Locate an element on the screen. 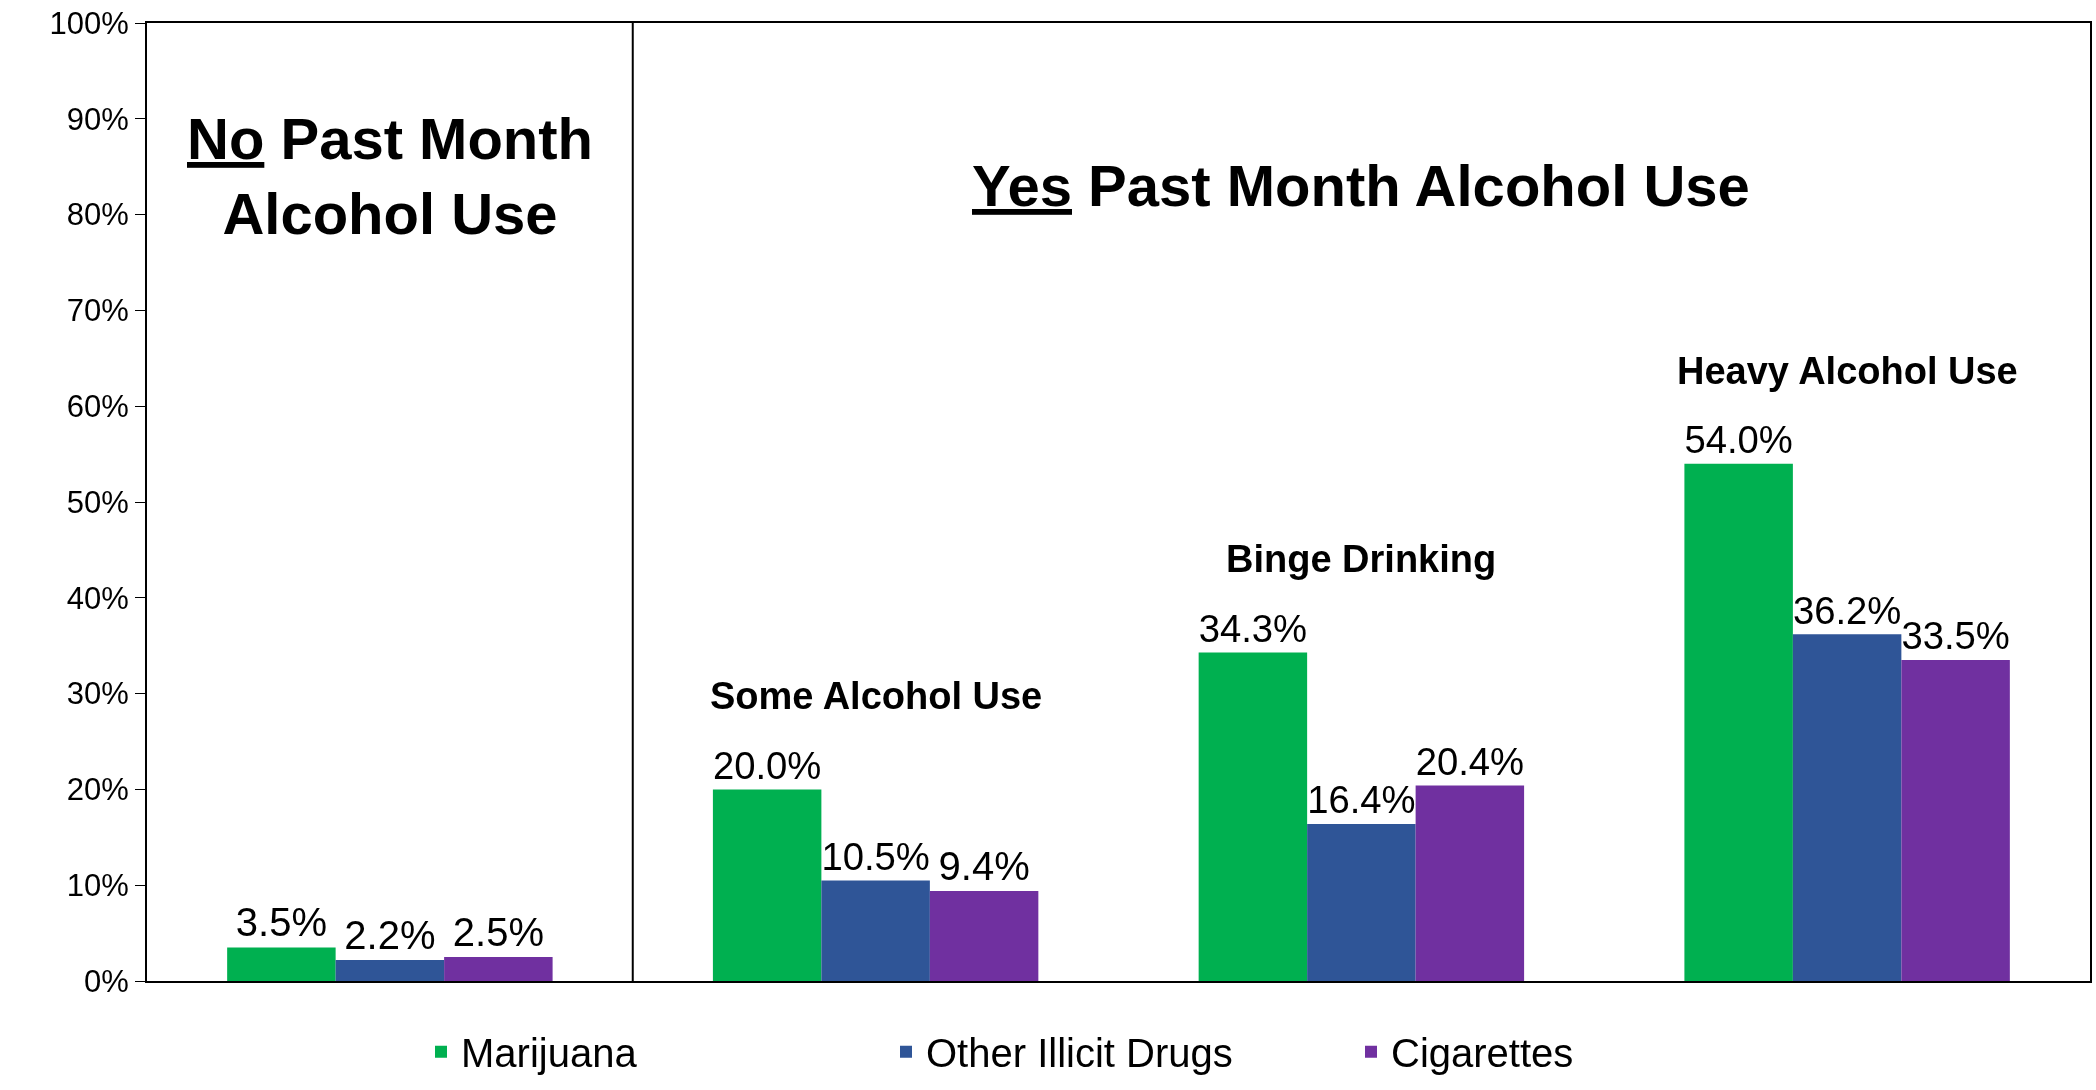 The image size is (2096, 1090). x-tick-label: Heavy Alcohol Use is located at coordinates (1847, 371).